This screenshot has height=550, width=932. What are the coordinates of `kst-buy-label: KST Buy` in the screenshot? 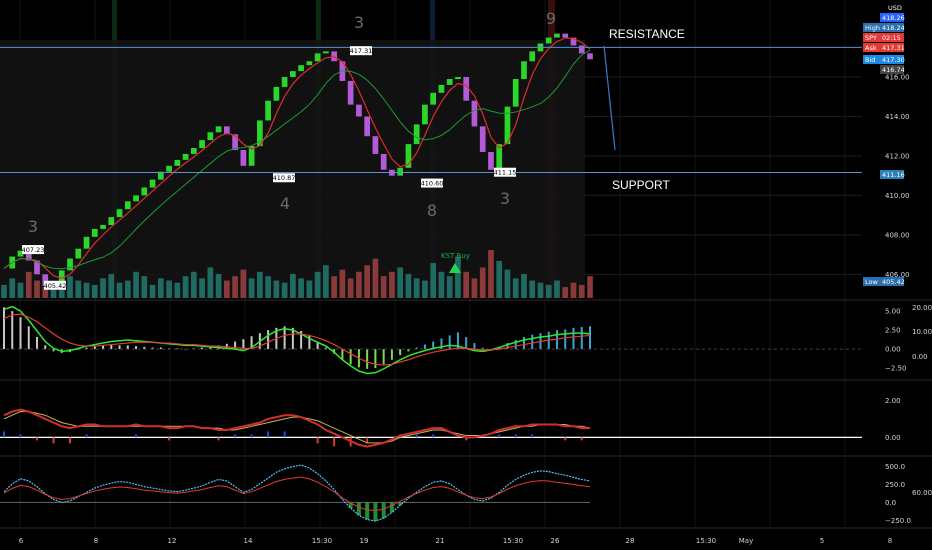 It's located at (455, 256).